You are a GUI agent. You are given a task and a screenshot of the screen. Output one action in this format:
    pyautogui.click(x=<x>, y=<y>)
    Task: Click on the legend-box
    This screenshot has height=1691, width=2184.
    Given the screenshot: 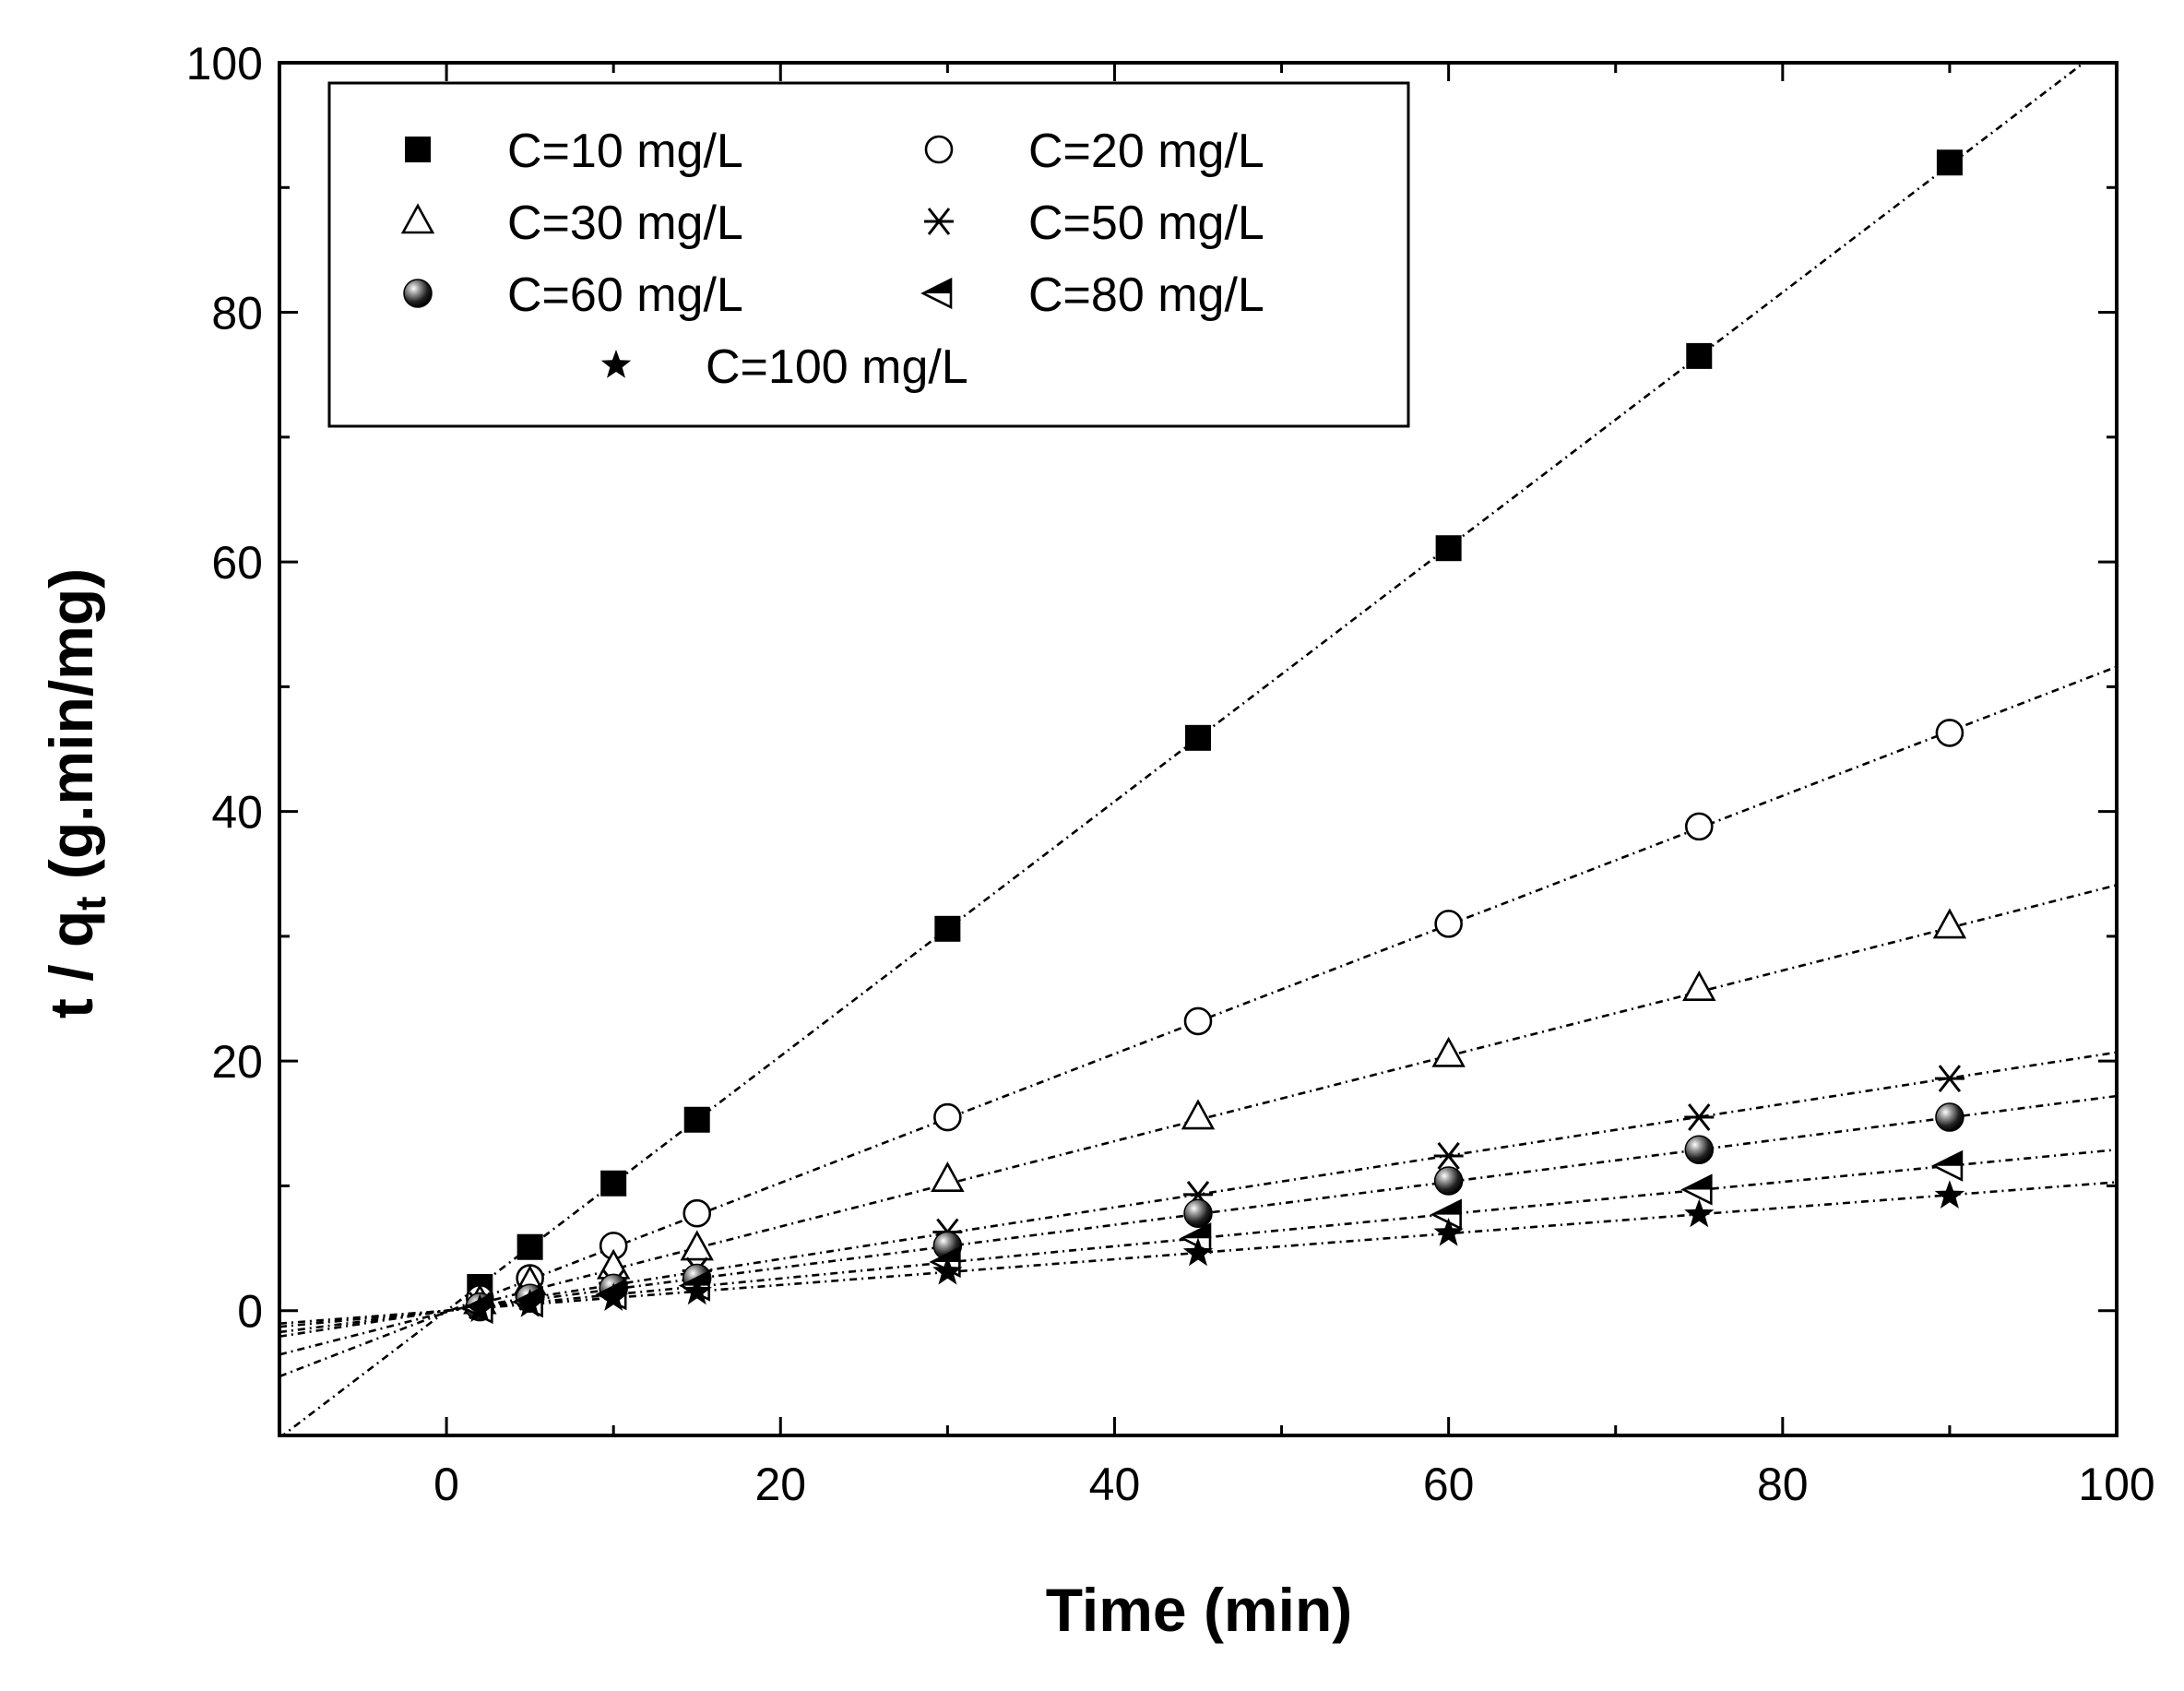 What is the action you would take?
    pyautogui.click(x=868, y=255)
    